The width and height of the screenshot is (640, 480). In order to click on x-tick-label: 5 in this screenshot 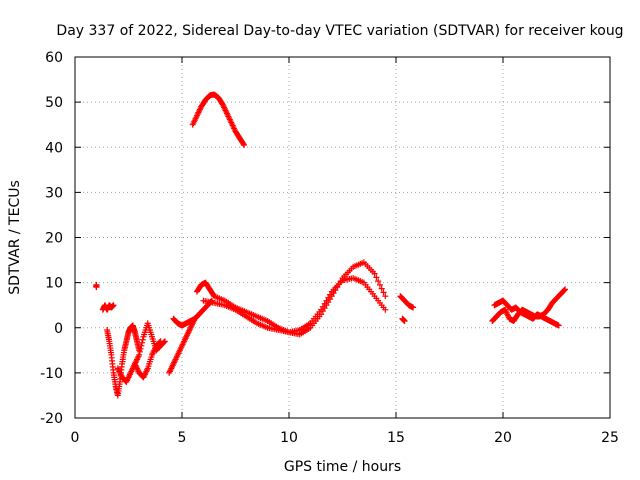, I will do `click(182, 438)`.